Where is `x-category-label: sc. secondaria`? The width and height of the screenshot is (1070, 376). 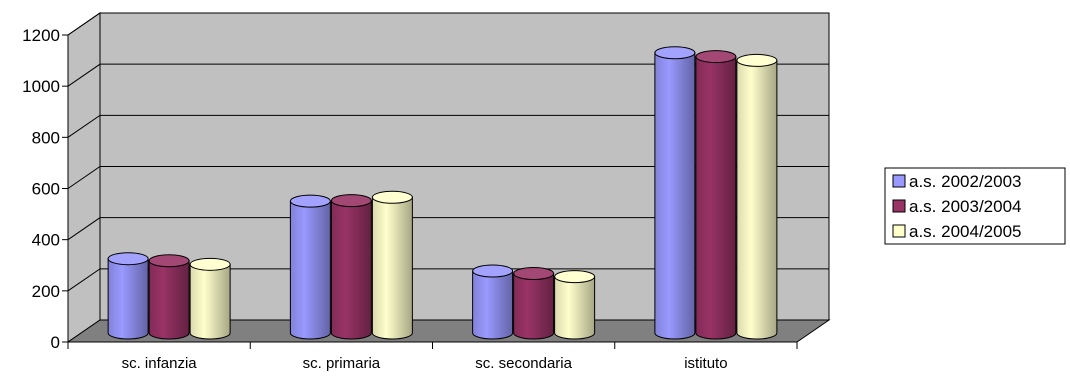 x-category-label: sc. secondaria is located at coordinates (523, 363).